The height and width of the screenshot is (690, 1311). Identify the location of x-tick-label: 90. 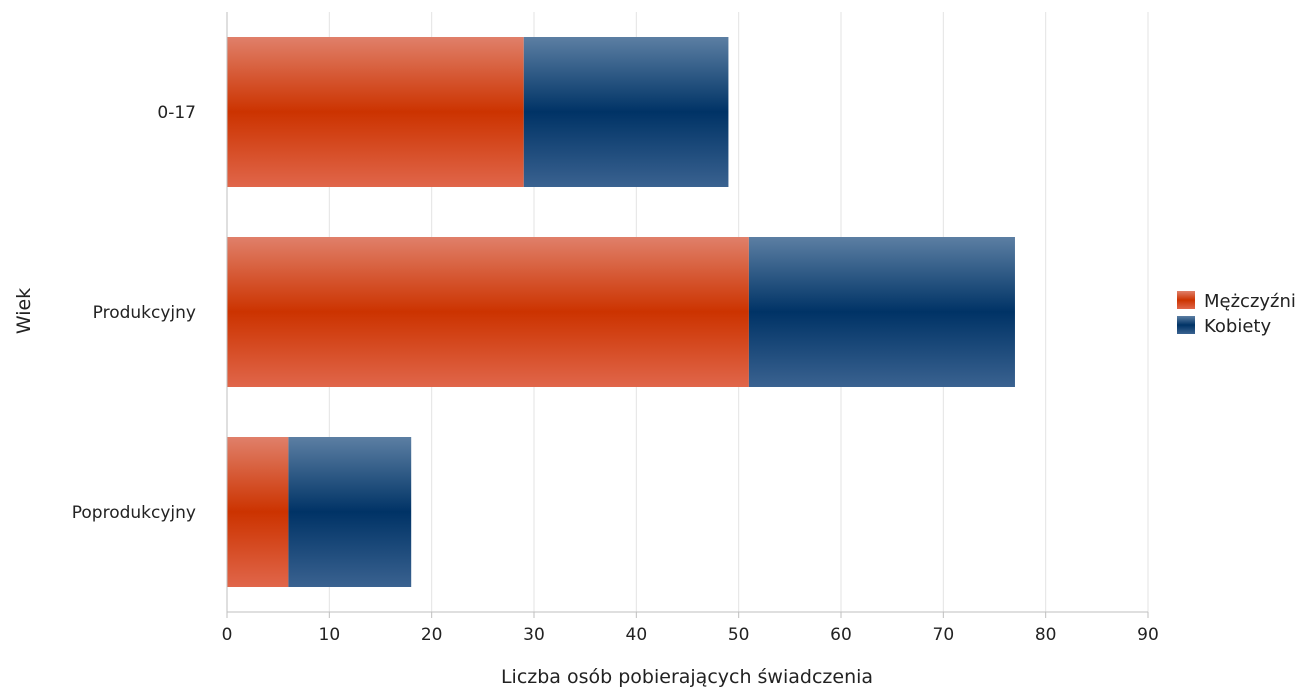
(1148, 635).